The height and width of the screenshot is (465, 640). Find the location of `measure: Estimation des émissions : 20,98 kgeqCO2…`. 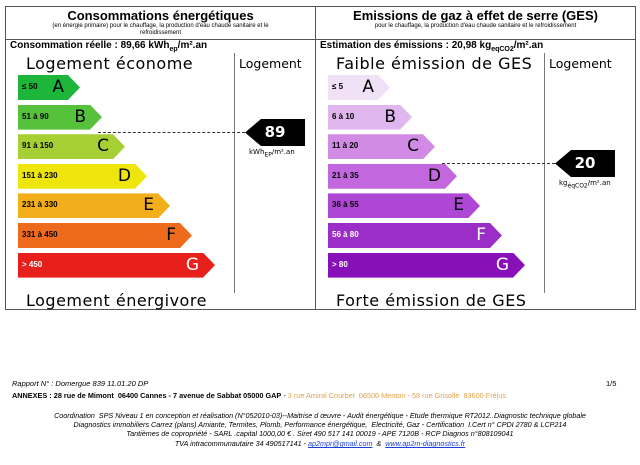

measure: Estimation des émissions : 20,98 kgeqCO2… is located at coordinates (431, 46).